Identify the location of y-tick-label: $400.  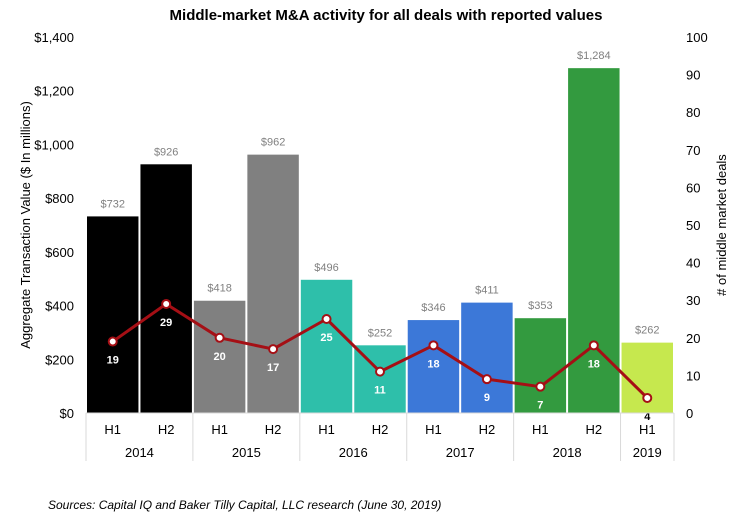
(59, 306).